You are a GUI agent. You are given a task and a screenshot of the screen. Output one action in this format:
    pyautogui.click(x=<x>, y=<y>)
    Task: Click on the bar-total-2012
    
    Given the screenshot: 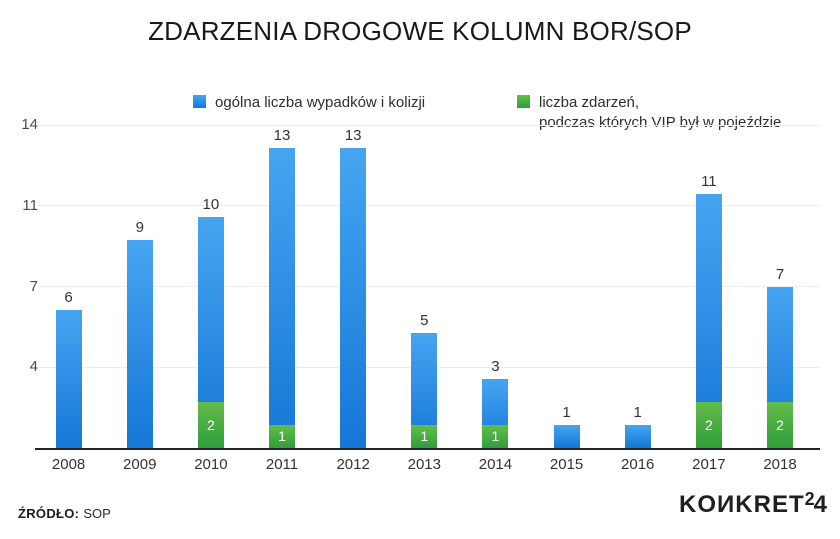 What is the action you would take?
    pyautogui.click(x=353, y=298)
    